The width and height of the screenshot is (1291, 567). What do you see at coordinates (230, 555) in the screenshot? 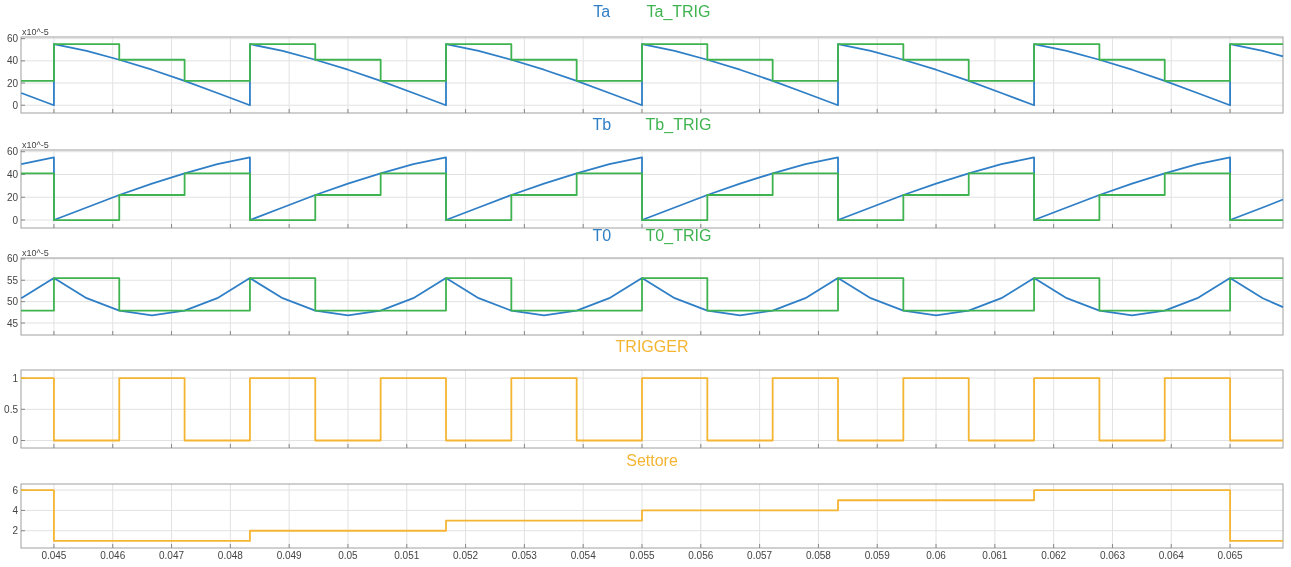
I see `x-tick-label: 0.048` at bounding box center [230, 555].